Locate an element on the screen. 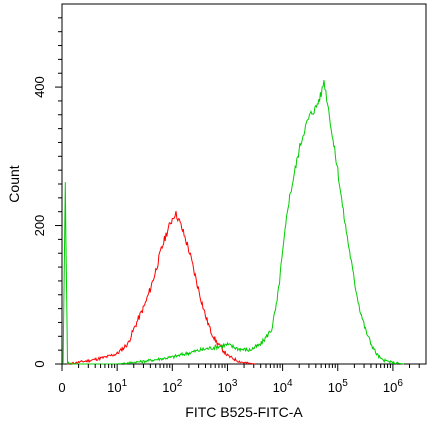 The height and width of the screenshot is (423, 435). y-tick-label: 200 is located at coordinates (39, 226).